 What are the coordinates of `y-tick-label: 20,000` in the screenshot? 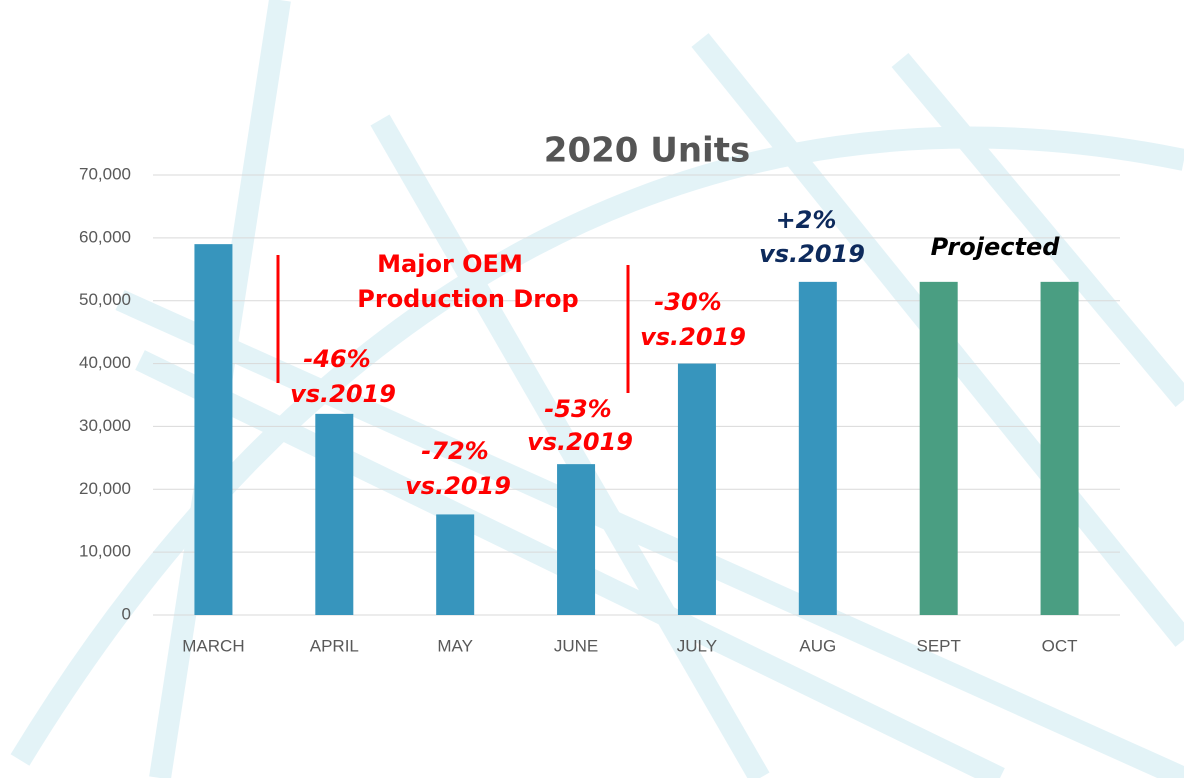 It's located at (105, 488).